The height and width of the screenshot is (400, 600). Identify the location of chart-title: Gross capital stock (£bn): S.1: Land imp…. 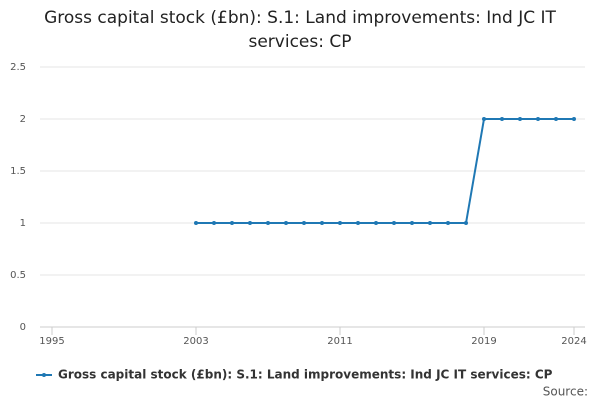
(300, 30).